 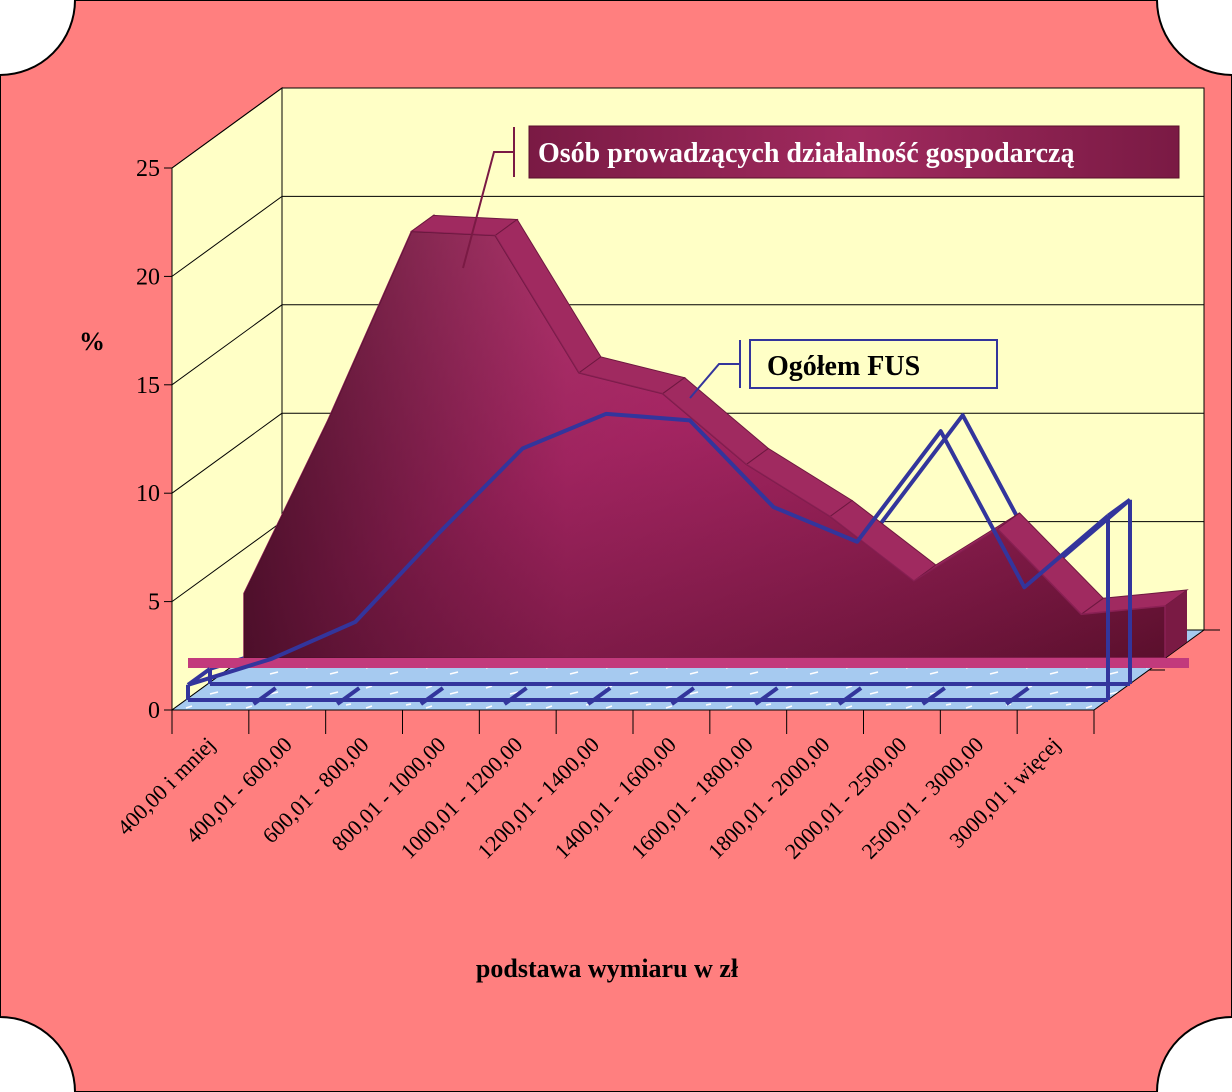 What do you see at coordinates (688, 663) in the screenshot?
I see `area-base` at bounding box center [688, 663].